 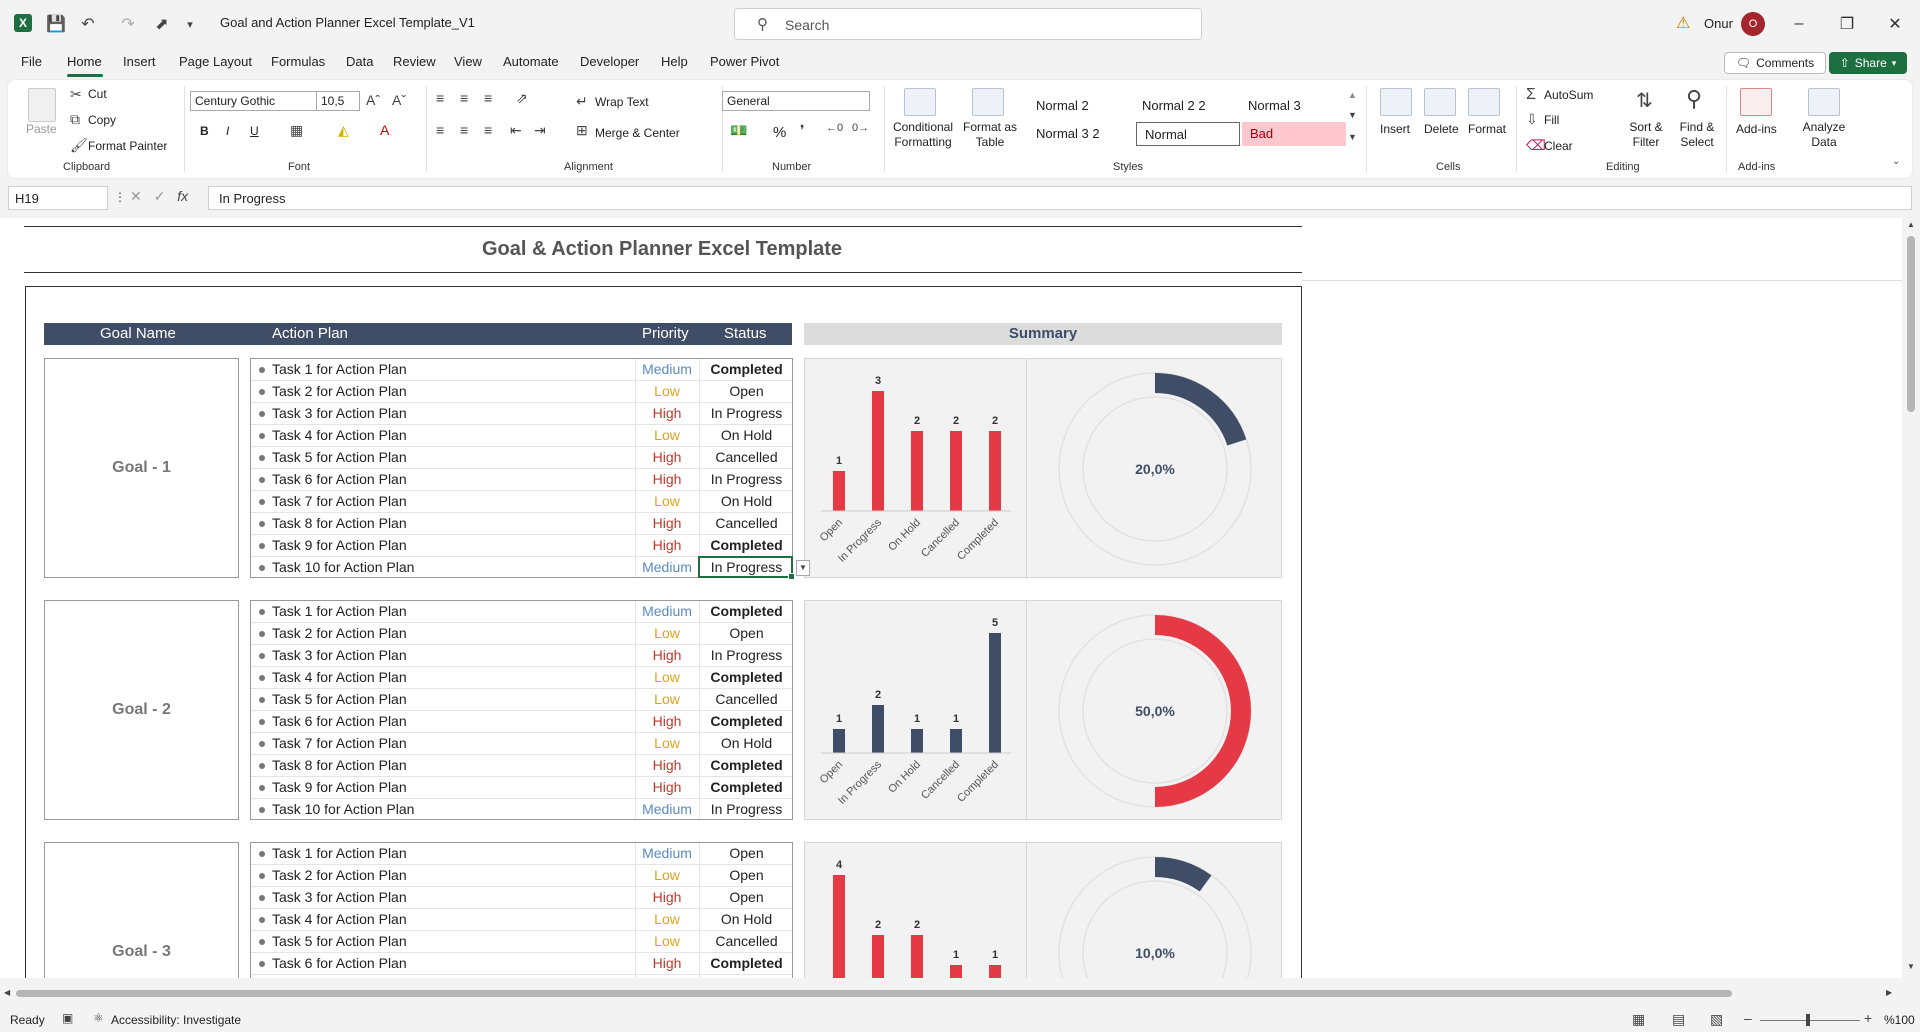 I want to click on task-name: Task 6 for Action Plan, so click(x=339, y=963).